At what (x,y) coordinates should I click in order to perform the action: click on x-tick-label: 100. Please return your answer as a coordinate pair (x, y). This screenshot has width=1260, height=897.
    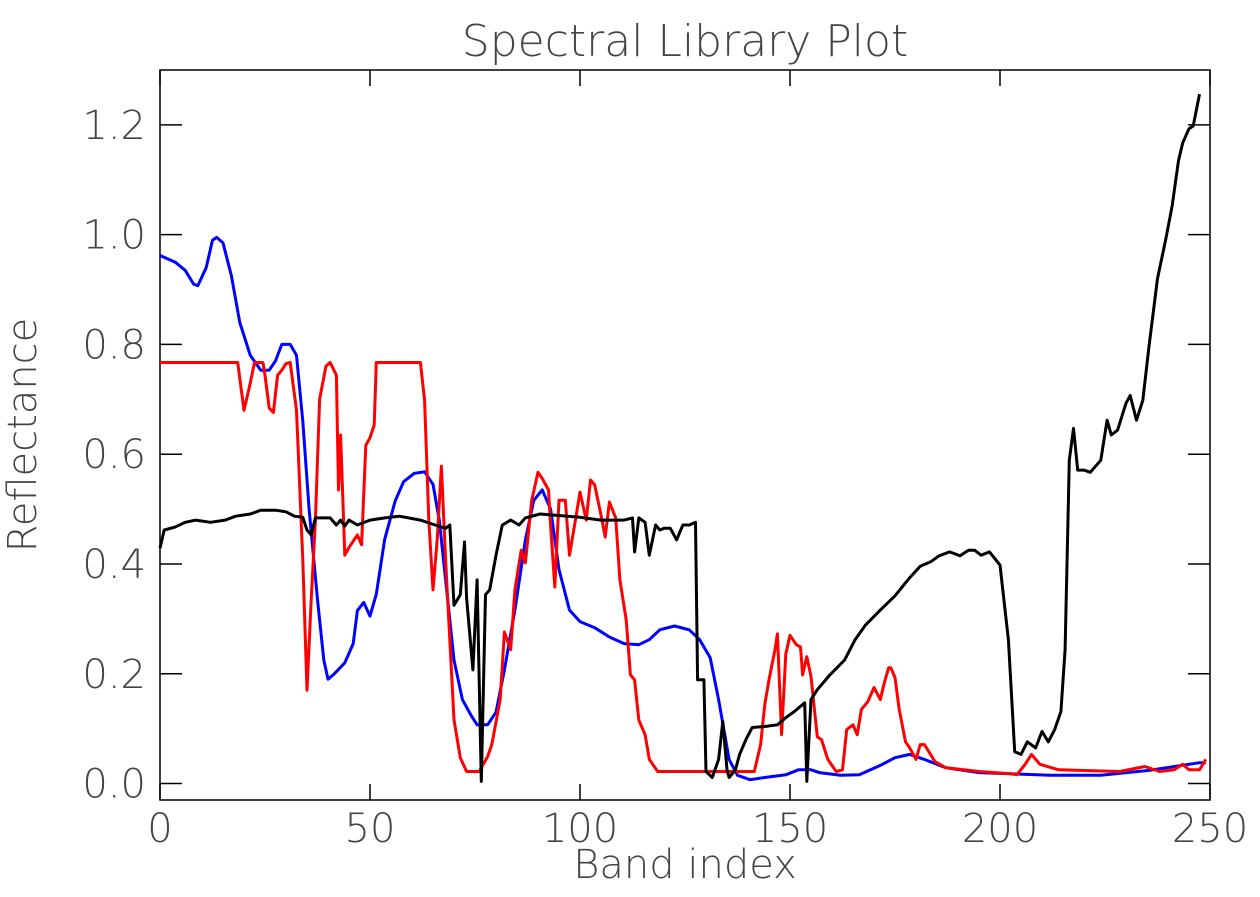
    Looking at the image, I should click on (580, 829).